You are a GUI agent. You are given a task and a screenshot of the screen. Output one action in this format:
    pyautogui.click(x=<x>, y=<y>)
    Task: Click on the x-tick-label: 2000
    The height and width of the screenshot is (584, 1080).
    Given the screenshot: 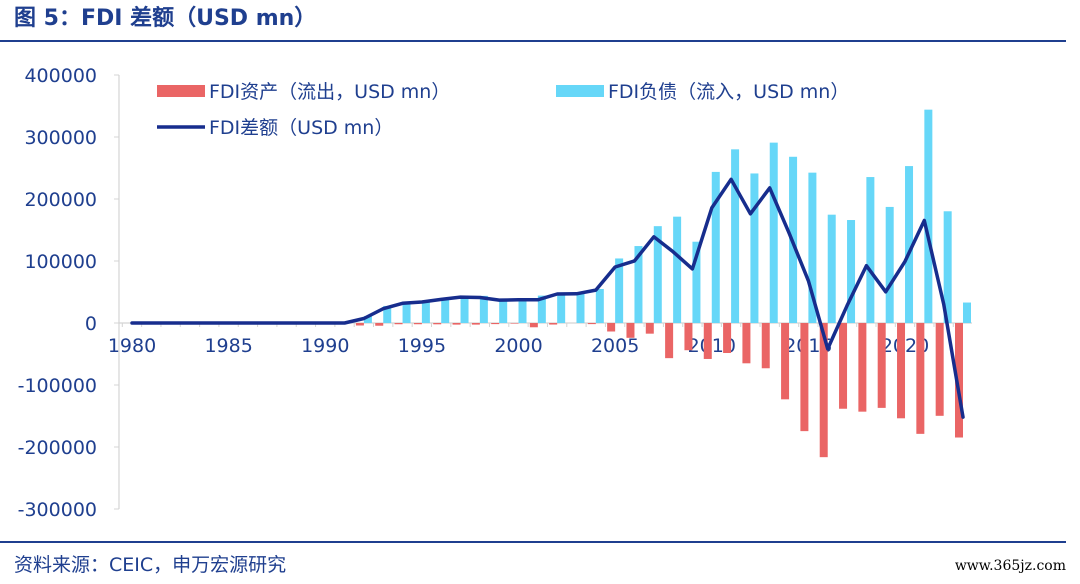 What is the action you would take?
    pyautogui.click(x=518, y=346)
    